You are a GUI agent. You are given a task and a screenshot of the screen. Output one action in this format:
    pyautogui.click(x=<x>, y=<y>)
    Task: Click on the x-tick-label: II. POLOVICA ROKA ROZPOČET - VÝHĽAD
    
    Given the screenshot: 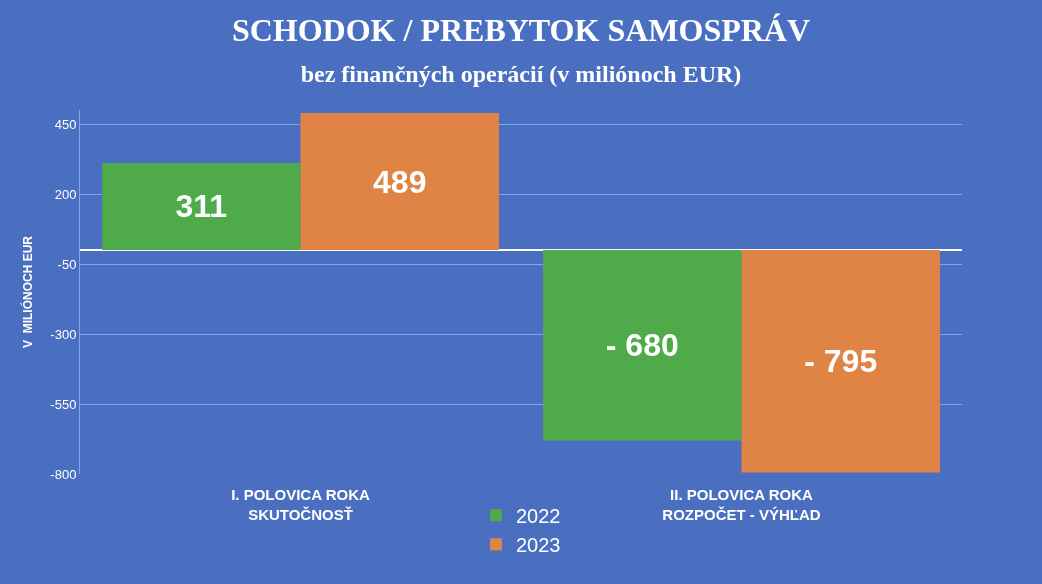 What is the action you would take?
    pyautogui.click(x=741, y=504)
    